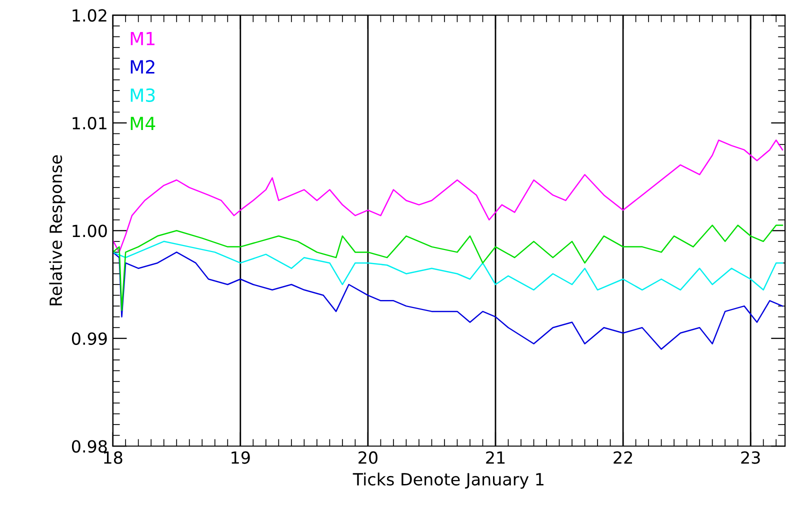 This screenshot has height=523, width=806. I want to click on text: M1, so click(142, 39).